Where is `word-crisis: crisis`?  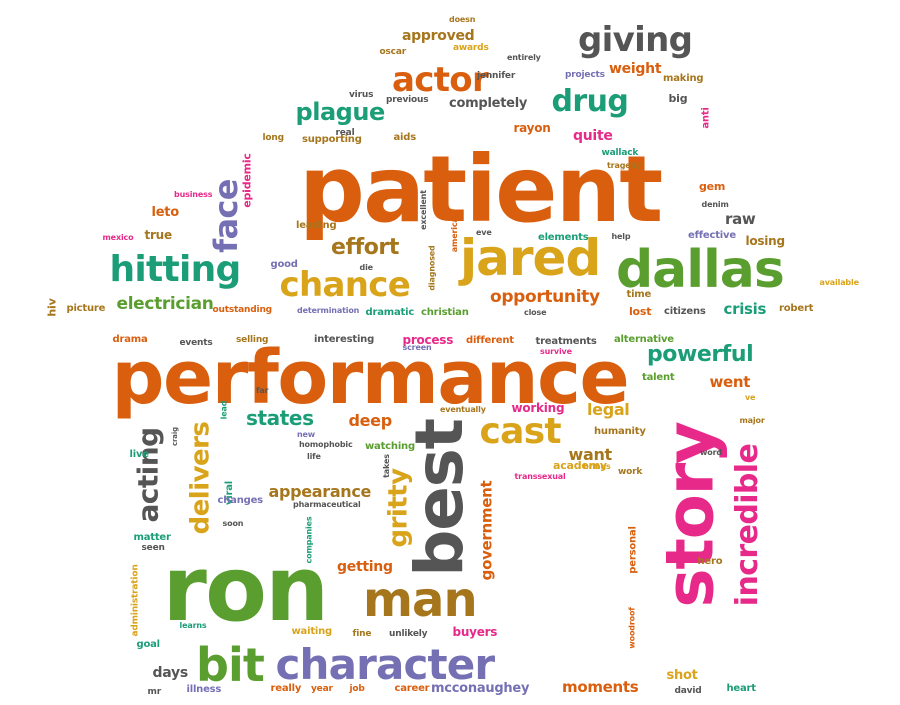
word-crisis: crisis is located at coordinates (745, 308).